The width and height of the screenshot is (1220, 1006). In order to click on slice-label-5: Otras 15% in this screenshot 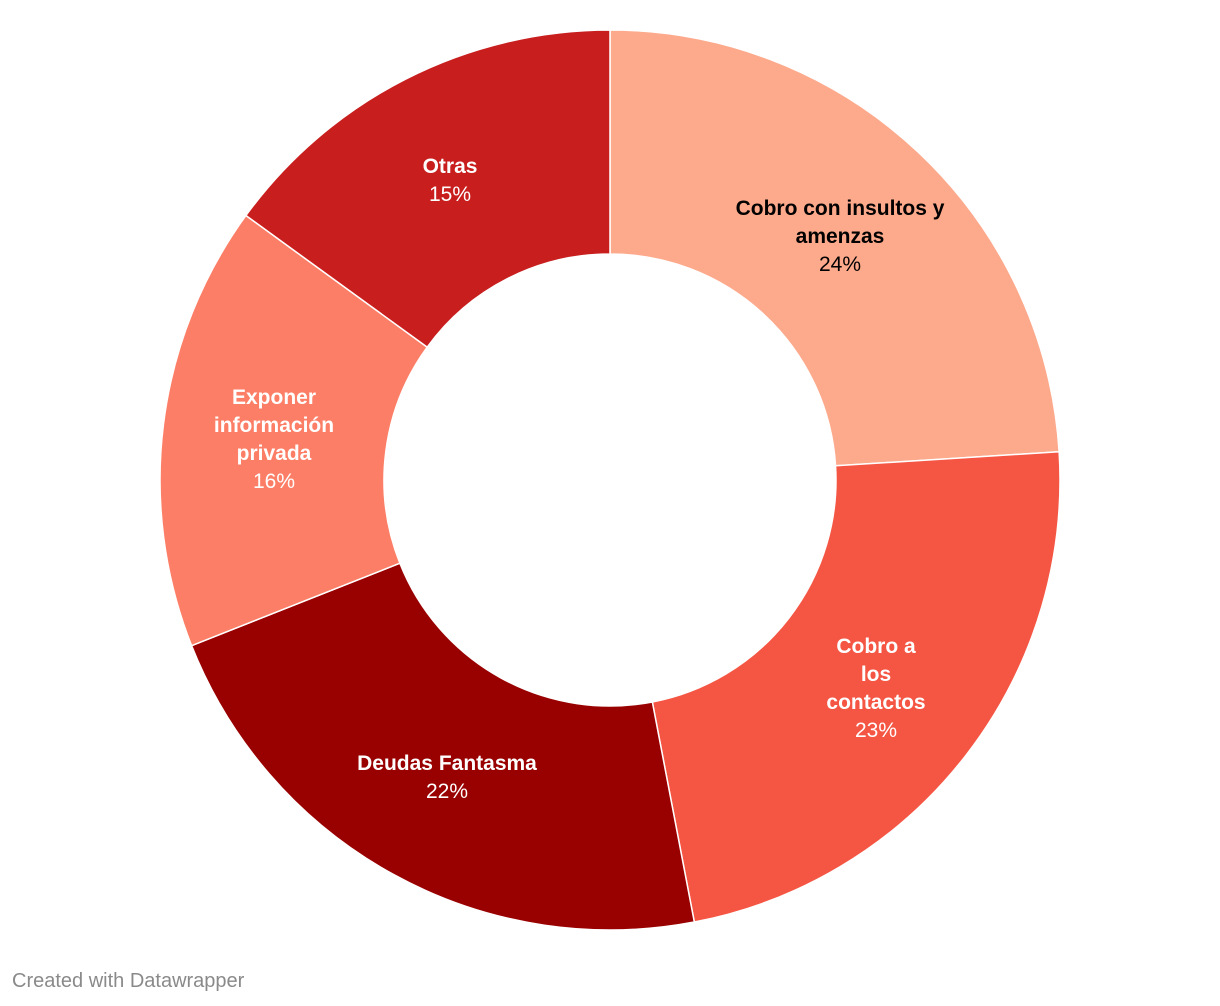, I will do `click(450, 180)`.